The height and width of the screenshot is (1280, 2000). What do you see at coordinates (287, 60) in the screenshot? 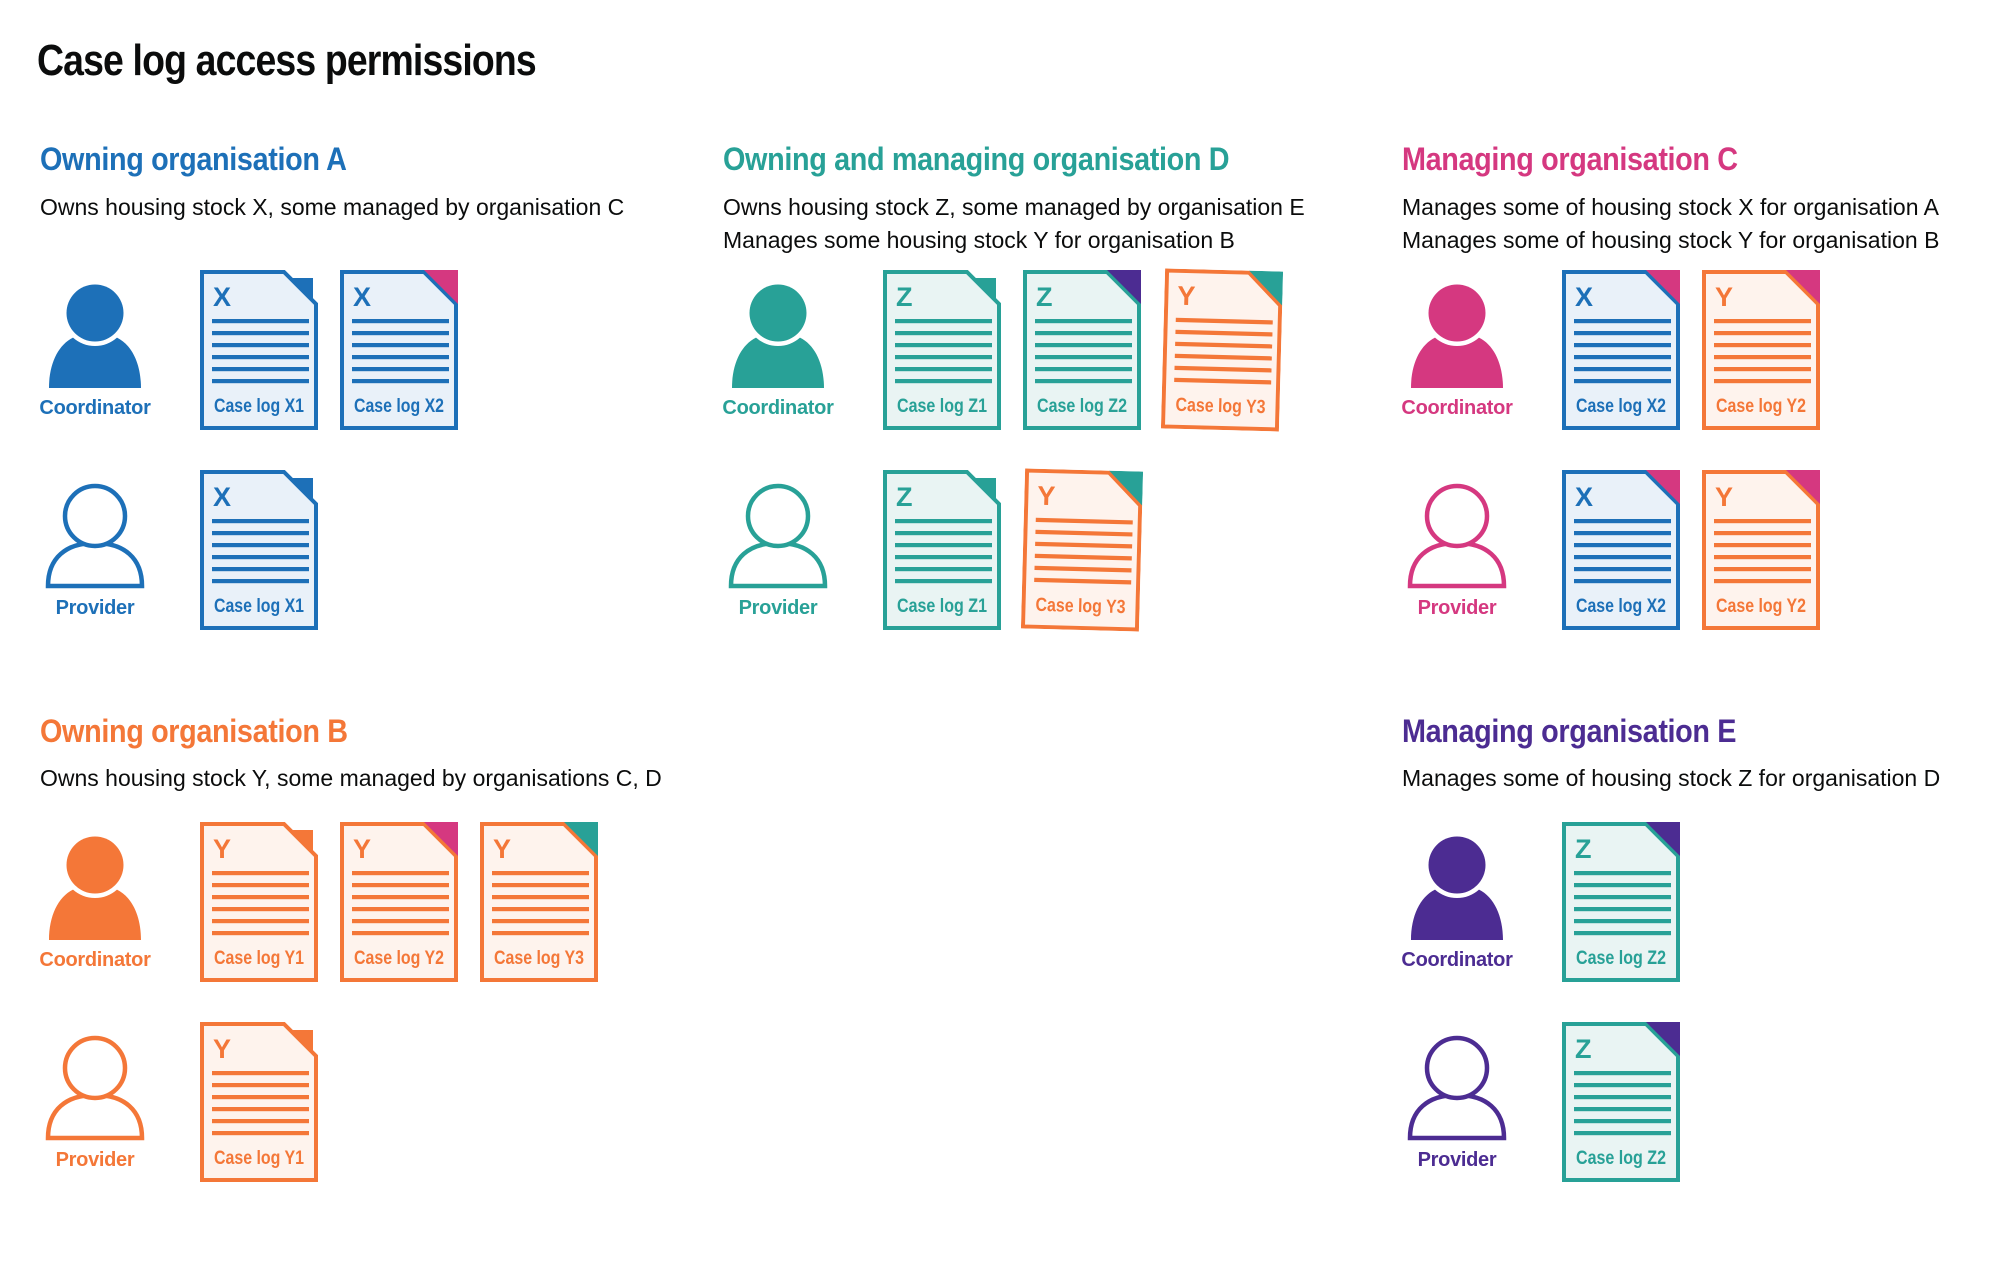
I see `page-title: Case log access permissions` at bounding box center [287, 60].